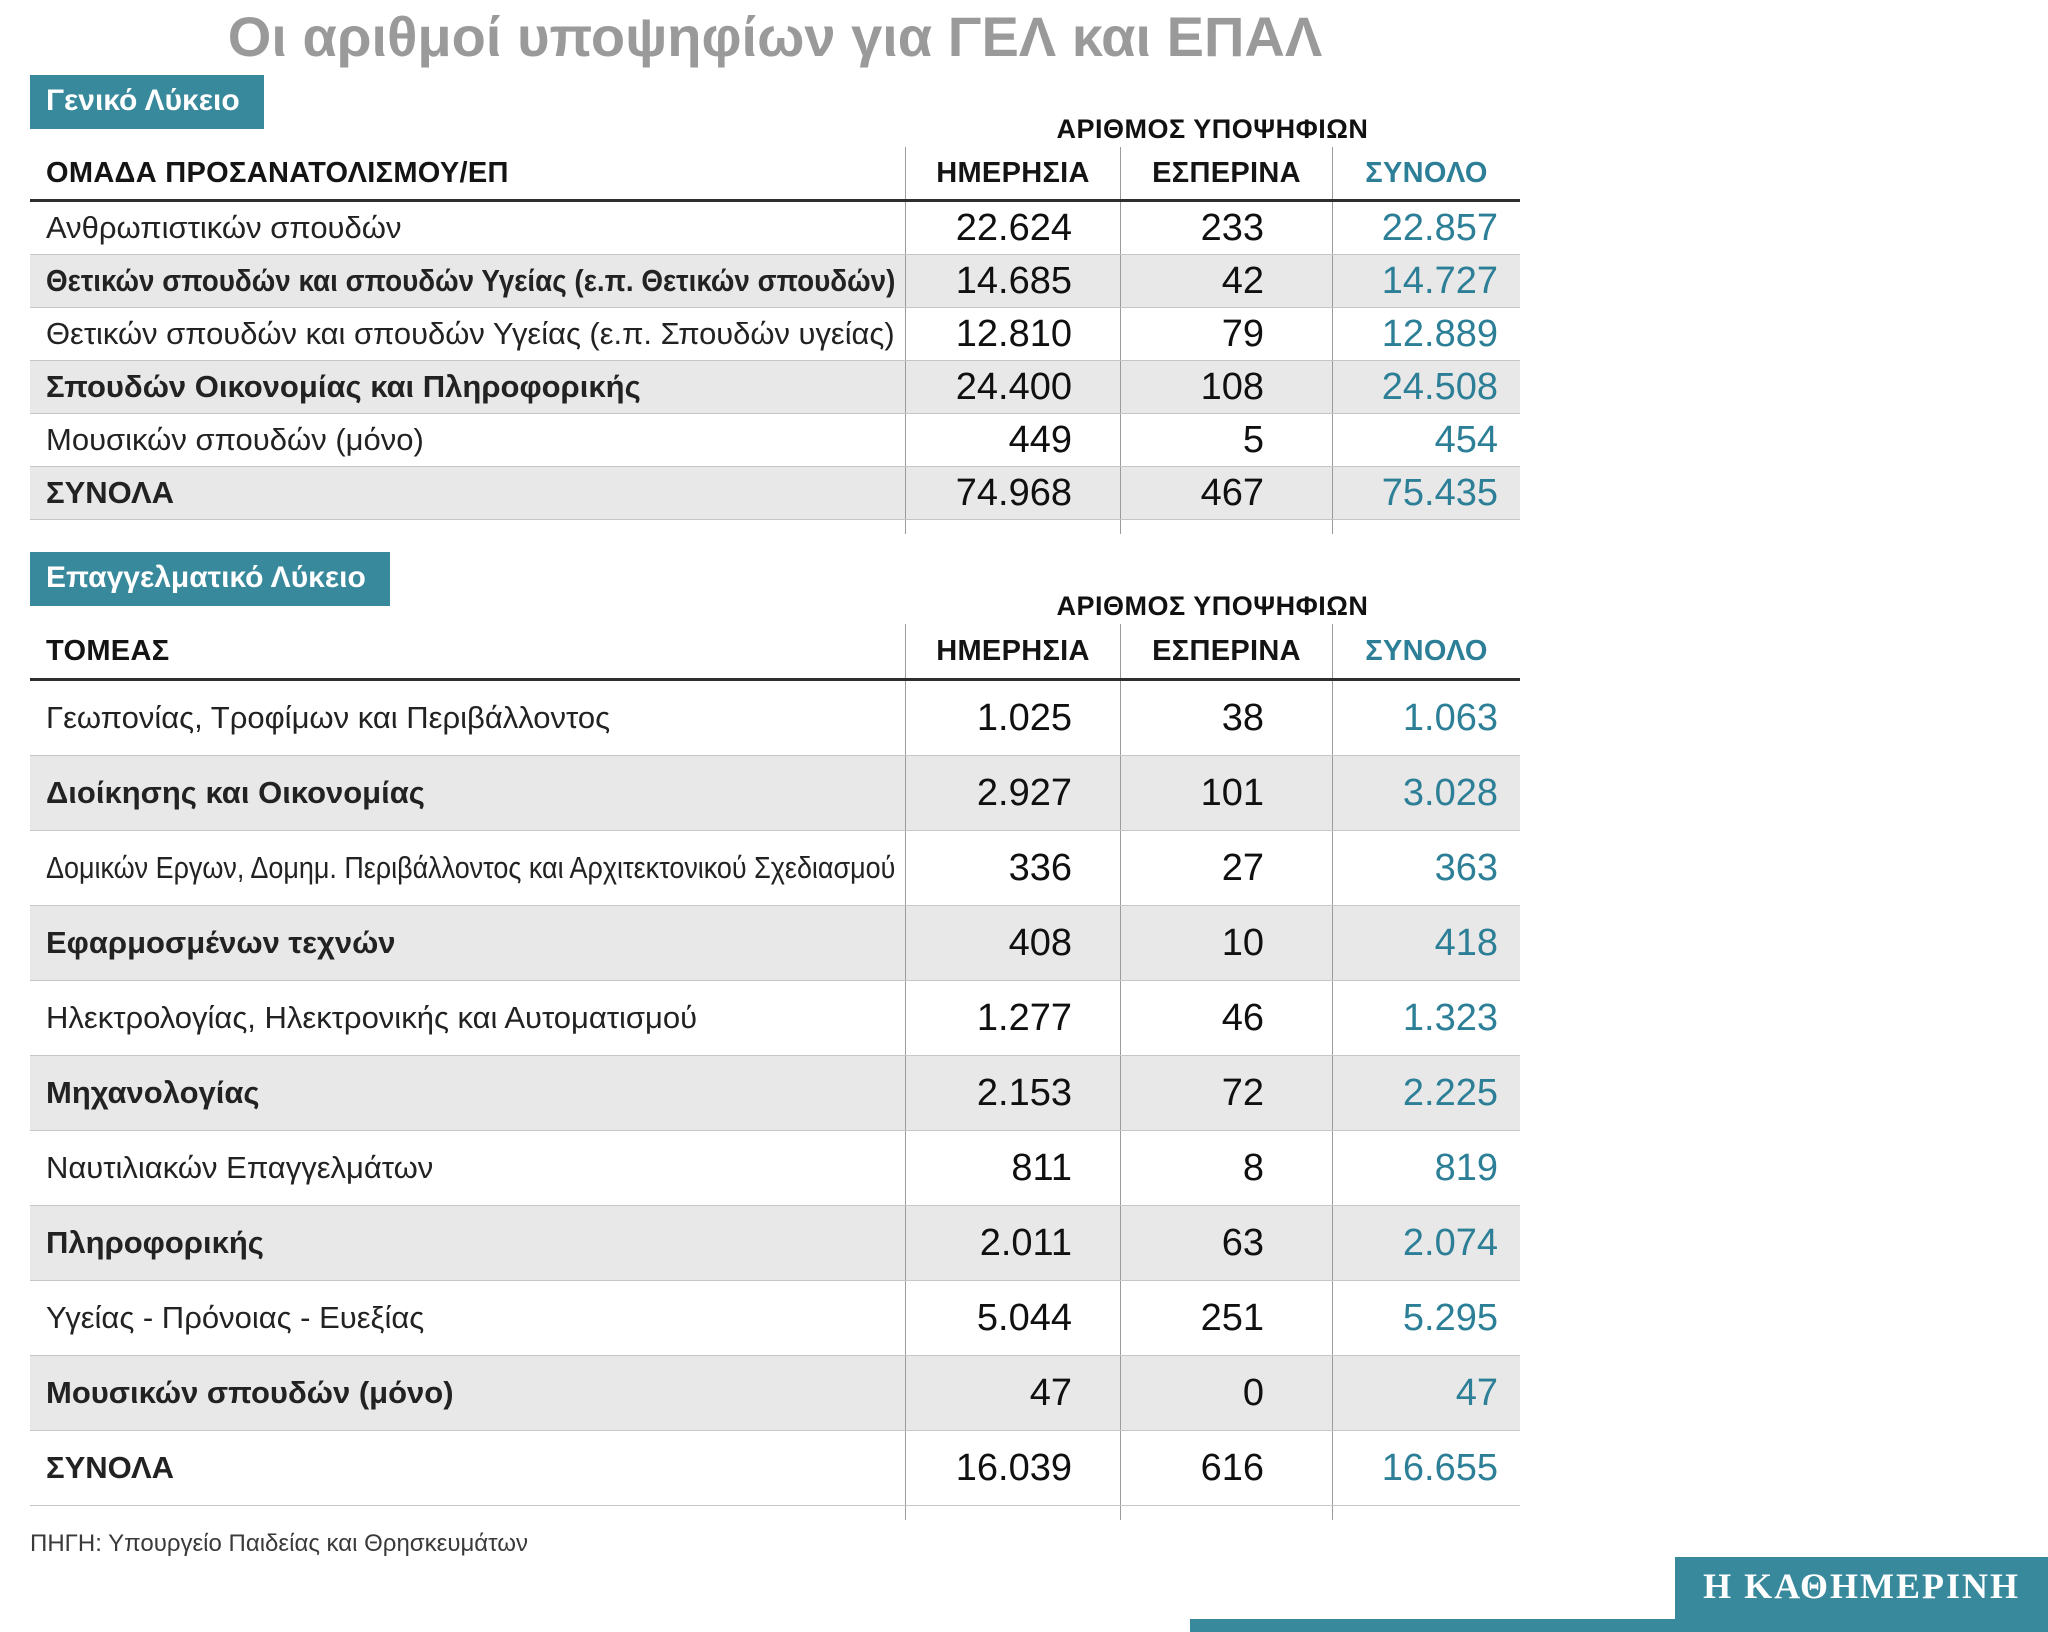 This screenshot has width=2048, height=1632. Describe the element at coordinates (467, 793) in the screenshot. I see `row-label: Διοίκησης και Οικονομίας` at that location.